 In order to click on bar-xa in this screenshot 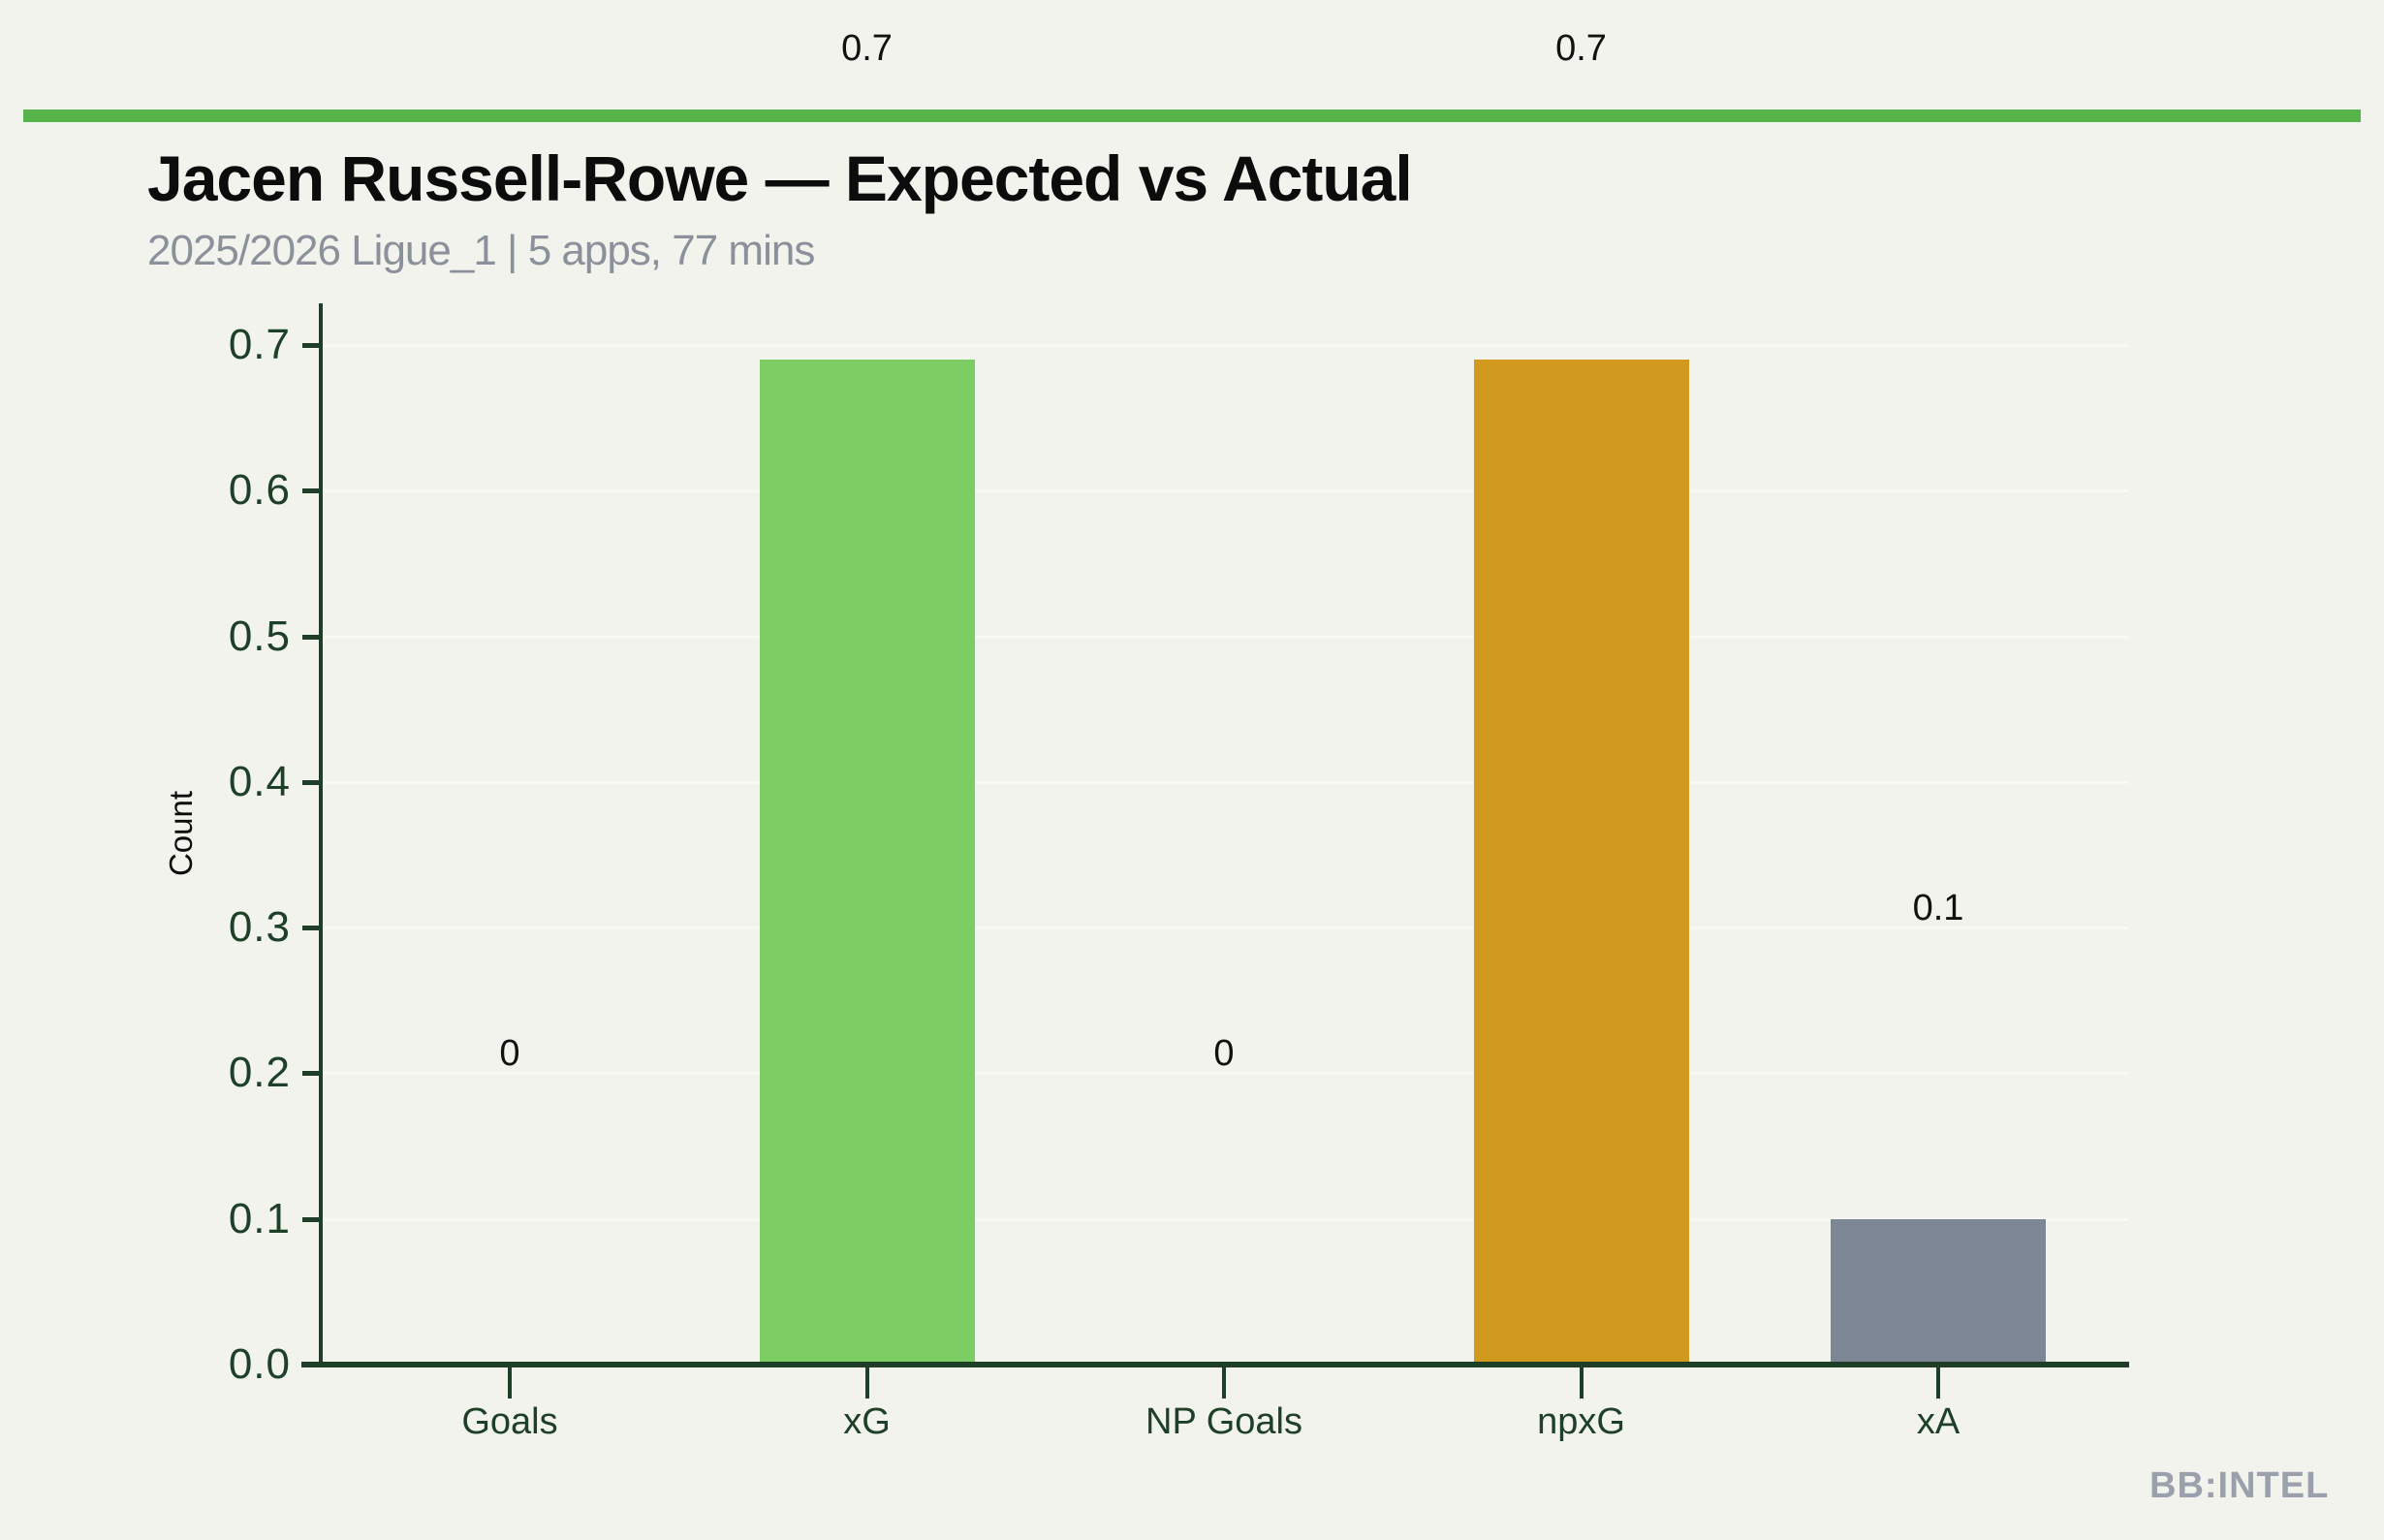, I will do `click(1938, 1291)`.